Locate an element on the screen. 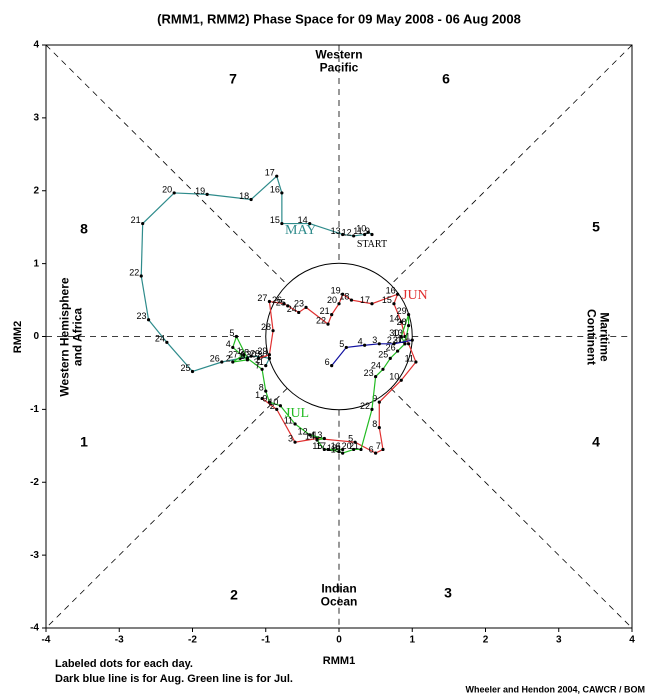 The width and height of the screenshot is (650, 699). day-label: 10 is located at coordinates (273, 402).